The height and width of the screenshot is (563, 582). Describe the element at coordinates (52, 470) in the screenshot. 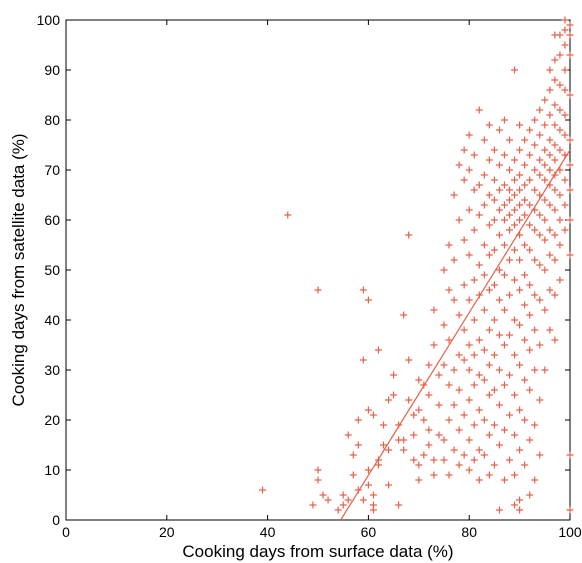

I see `y-tick-label: 10` at that location.